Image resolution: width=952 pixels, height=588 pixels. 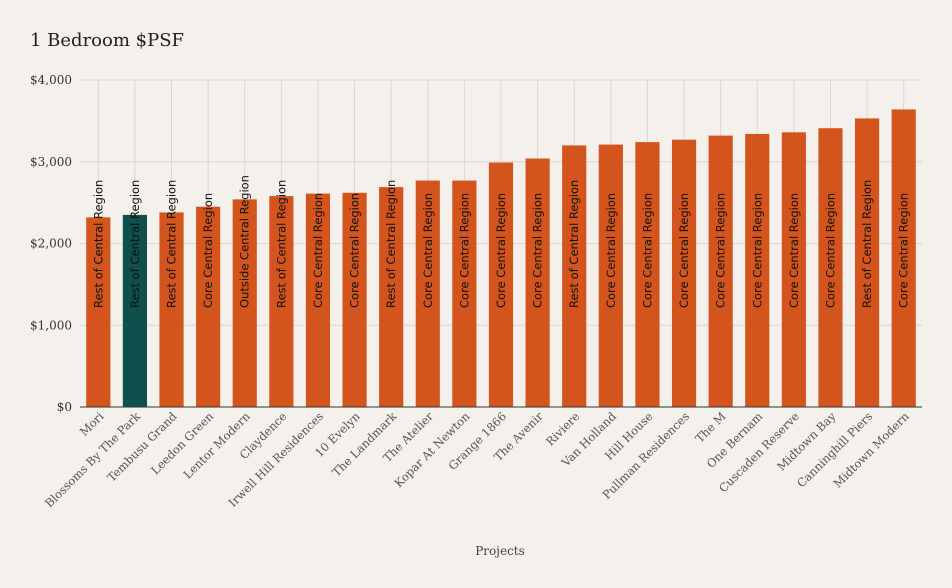 I want to click on x-tick-label: Leedon Green, so click(x=182, y=443).